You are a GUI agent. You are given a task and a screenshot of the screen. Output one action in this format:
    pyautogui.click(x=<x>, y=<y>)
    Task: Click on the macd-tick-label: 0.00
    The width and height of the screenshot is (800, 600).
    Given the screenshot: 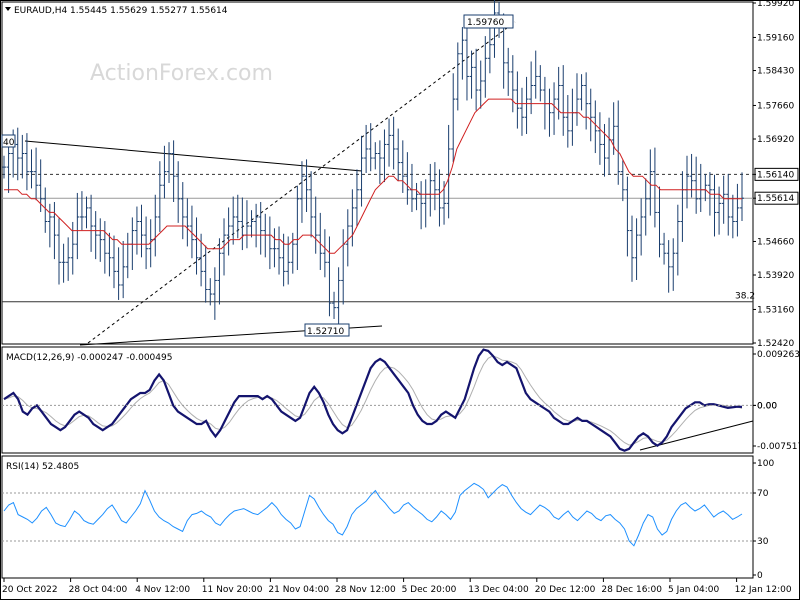 What is the action you would take?
    pyautogui.click(x=767, y=406)
    